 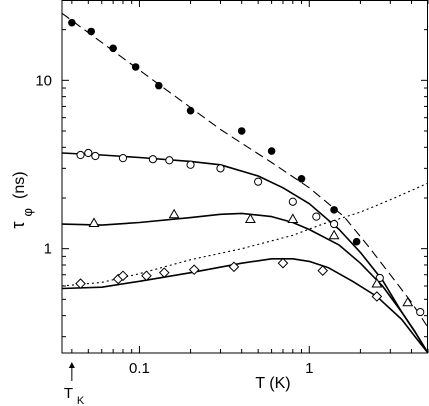 What do you see at coordinates (43, 80) in the screenshot?
I see `y-tick-label: 10` at bounding box center [43, 80].